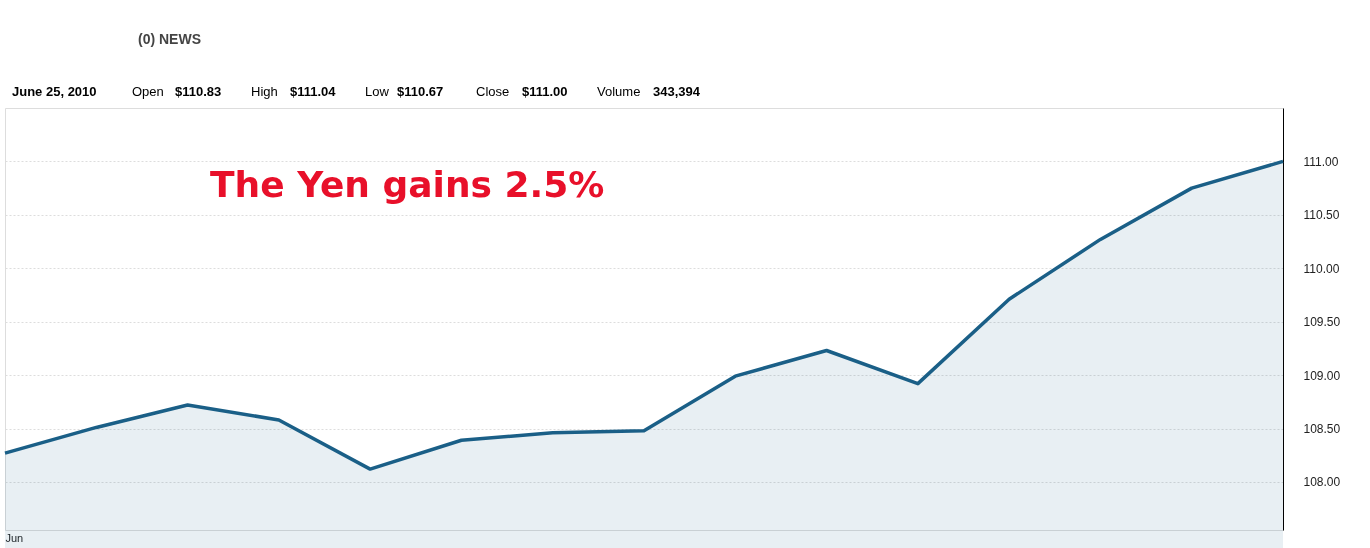 Image resolution: width=1370 pixels, height=548 pixels. I want to click on text: June 25, 2010, so click(54, 91).